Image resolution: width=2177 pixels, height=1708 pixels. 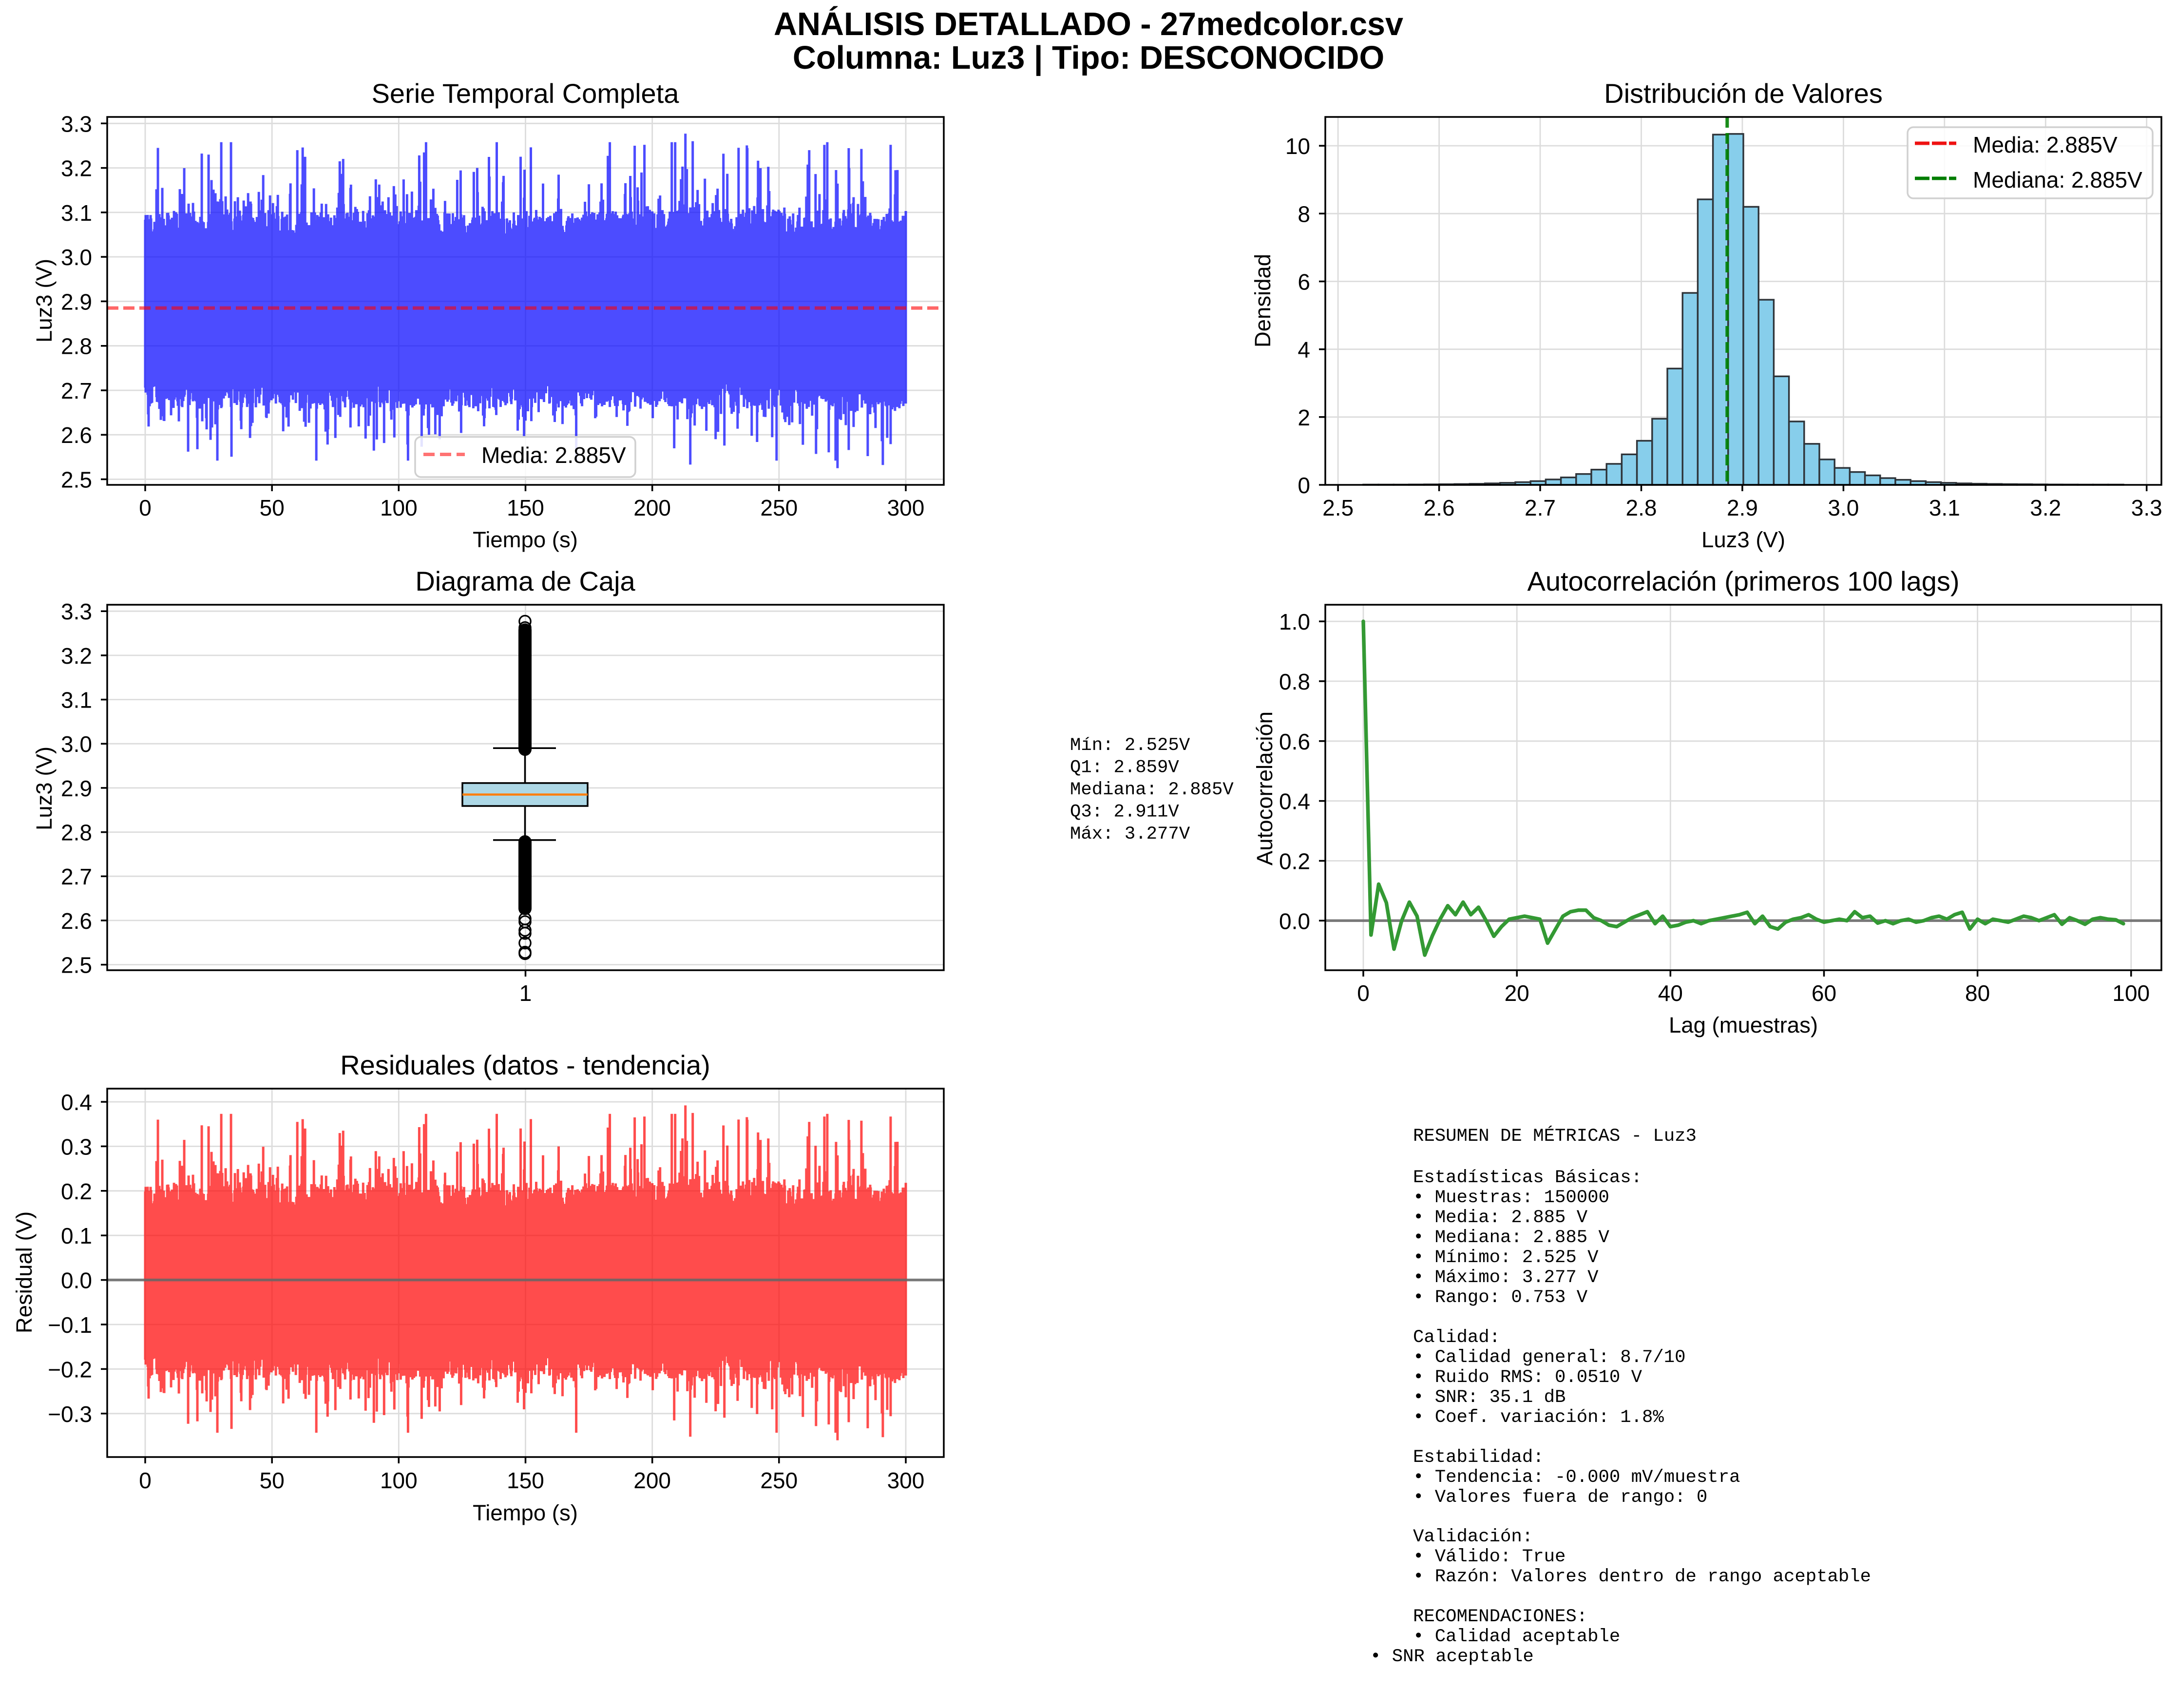 What do you see at coordinates (525, 1480) in the screenshot?
I see `svg-text: 150` at bounding box center [525, 1480].